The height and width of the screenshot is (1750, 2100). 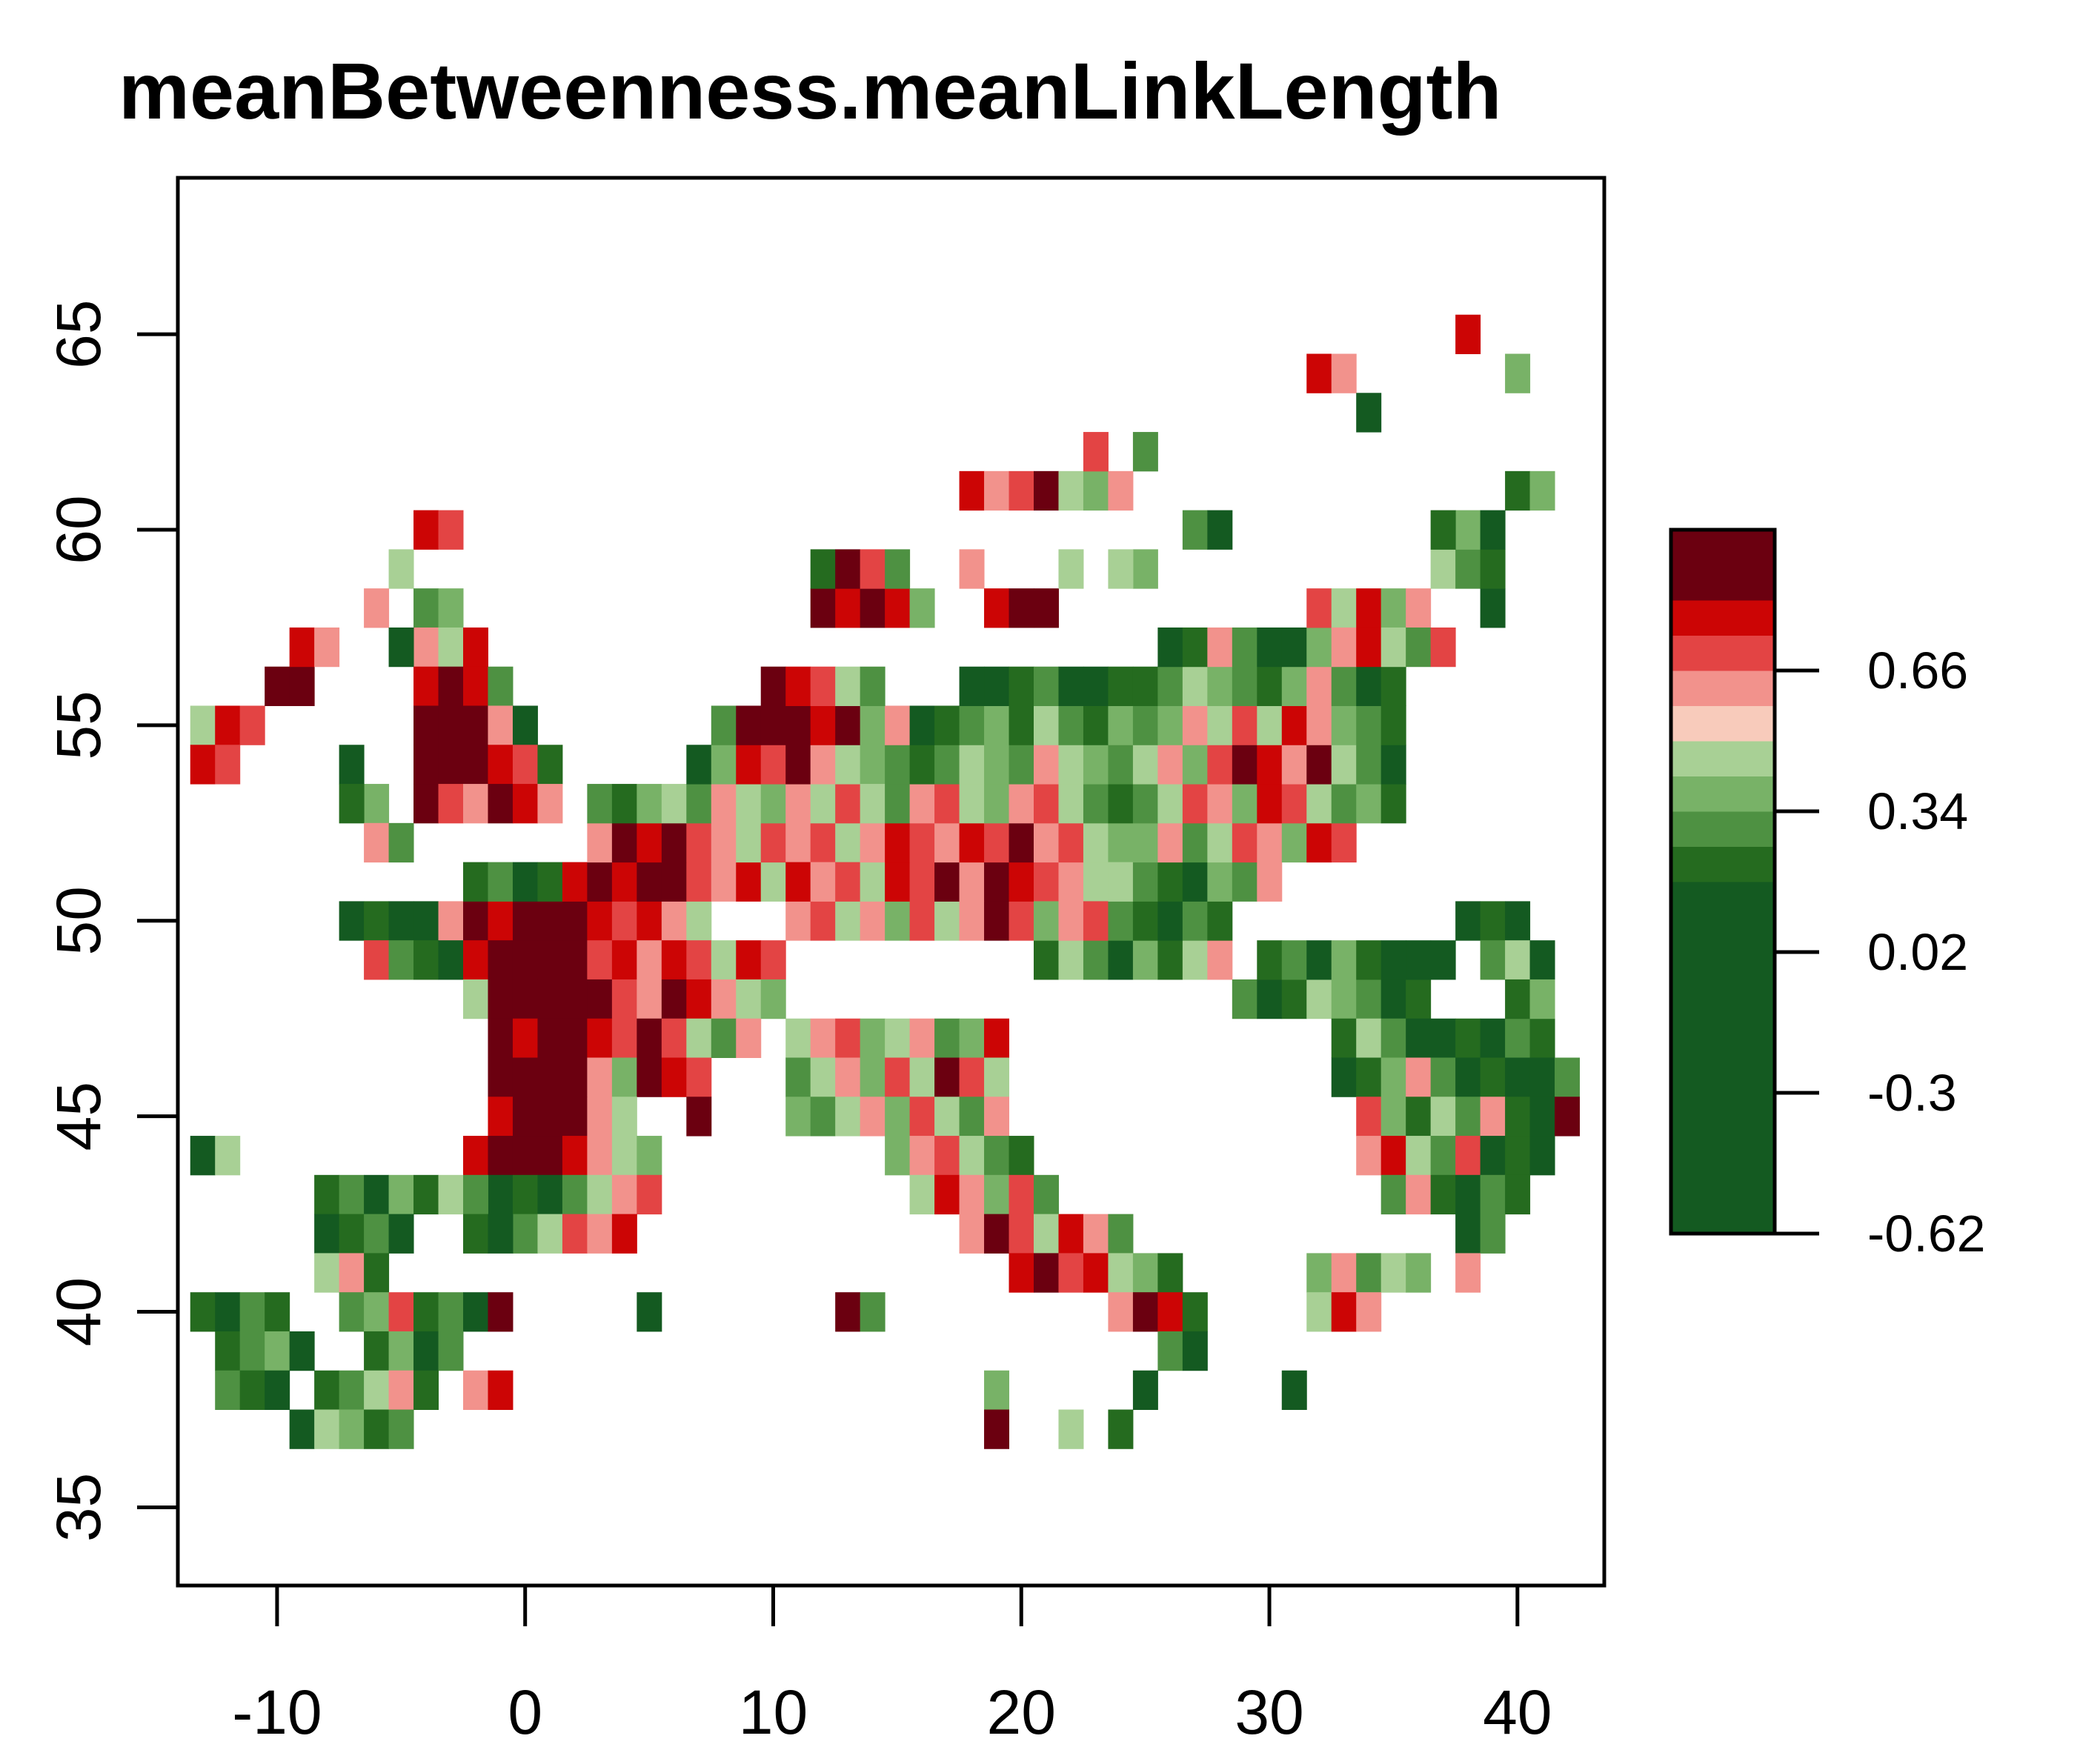 What do you see at coordinates (774, 1712) in the screenshot?
I see `x-tick-label: 10` at bounding box center [774, 1712].